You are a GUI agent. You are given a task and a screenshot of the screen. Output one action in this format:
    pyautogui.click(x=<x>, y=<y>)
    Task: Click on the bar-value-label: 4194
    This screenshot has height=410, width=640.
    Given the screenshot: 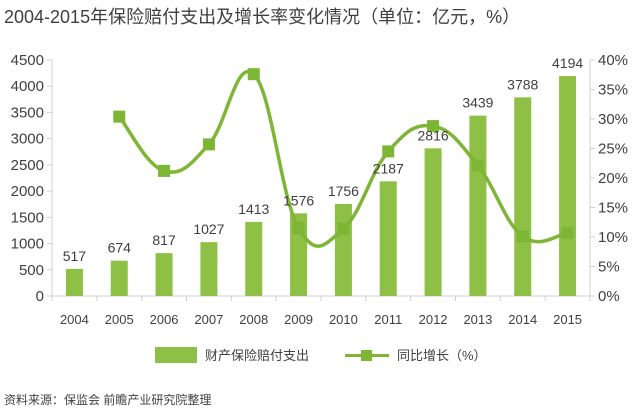 What is the action you would take?
    pyautogui.click(x=567, y=63)
    